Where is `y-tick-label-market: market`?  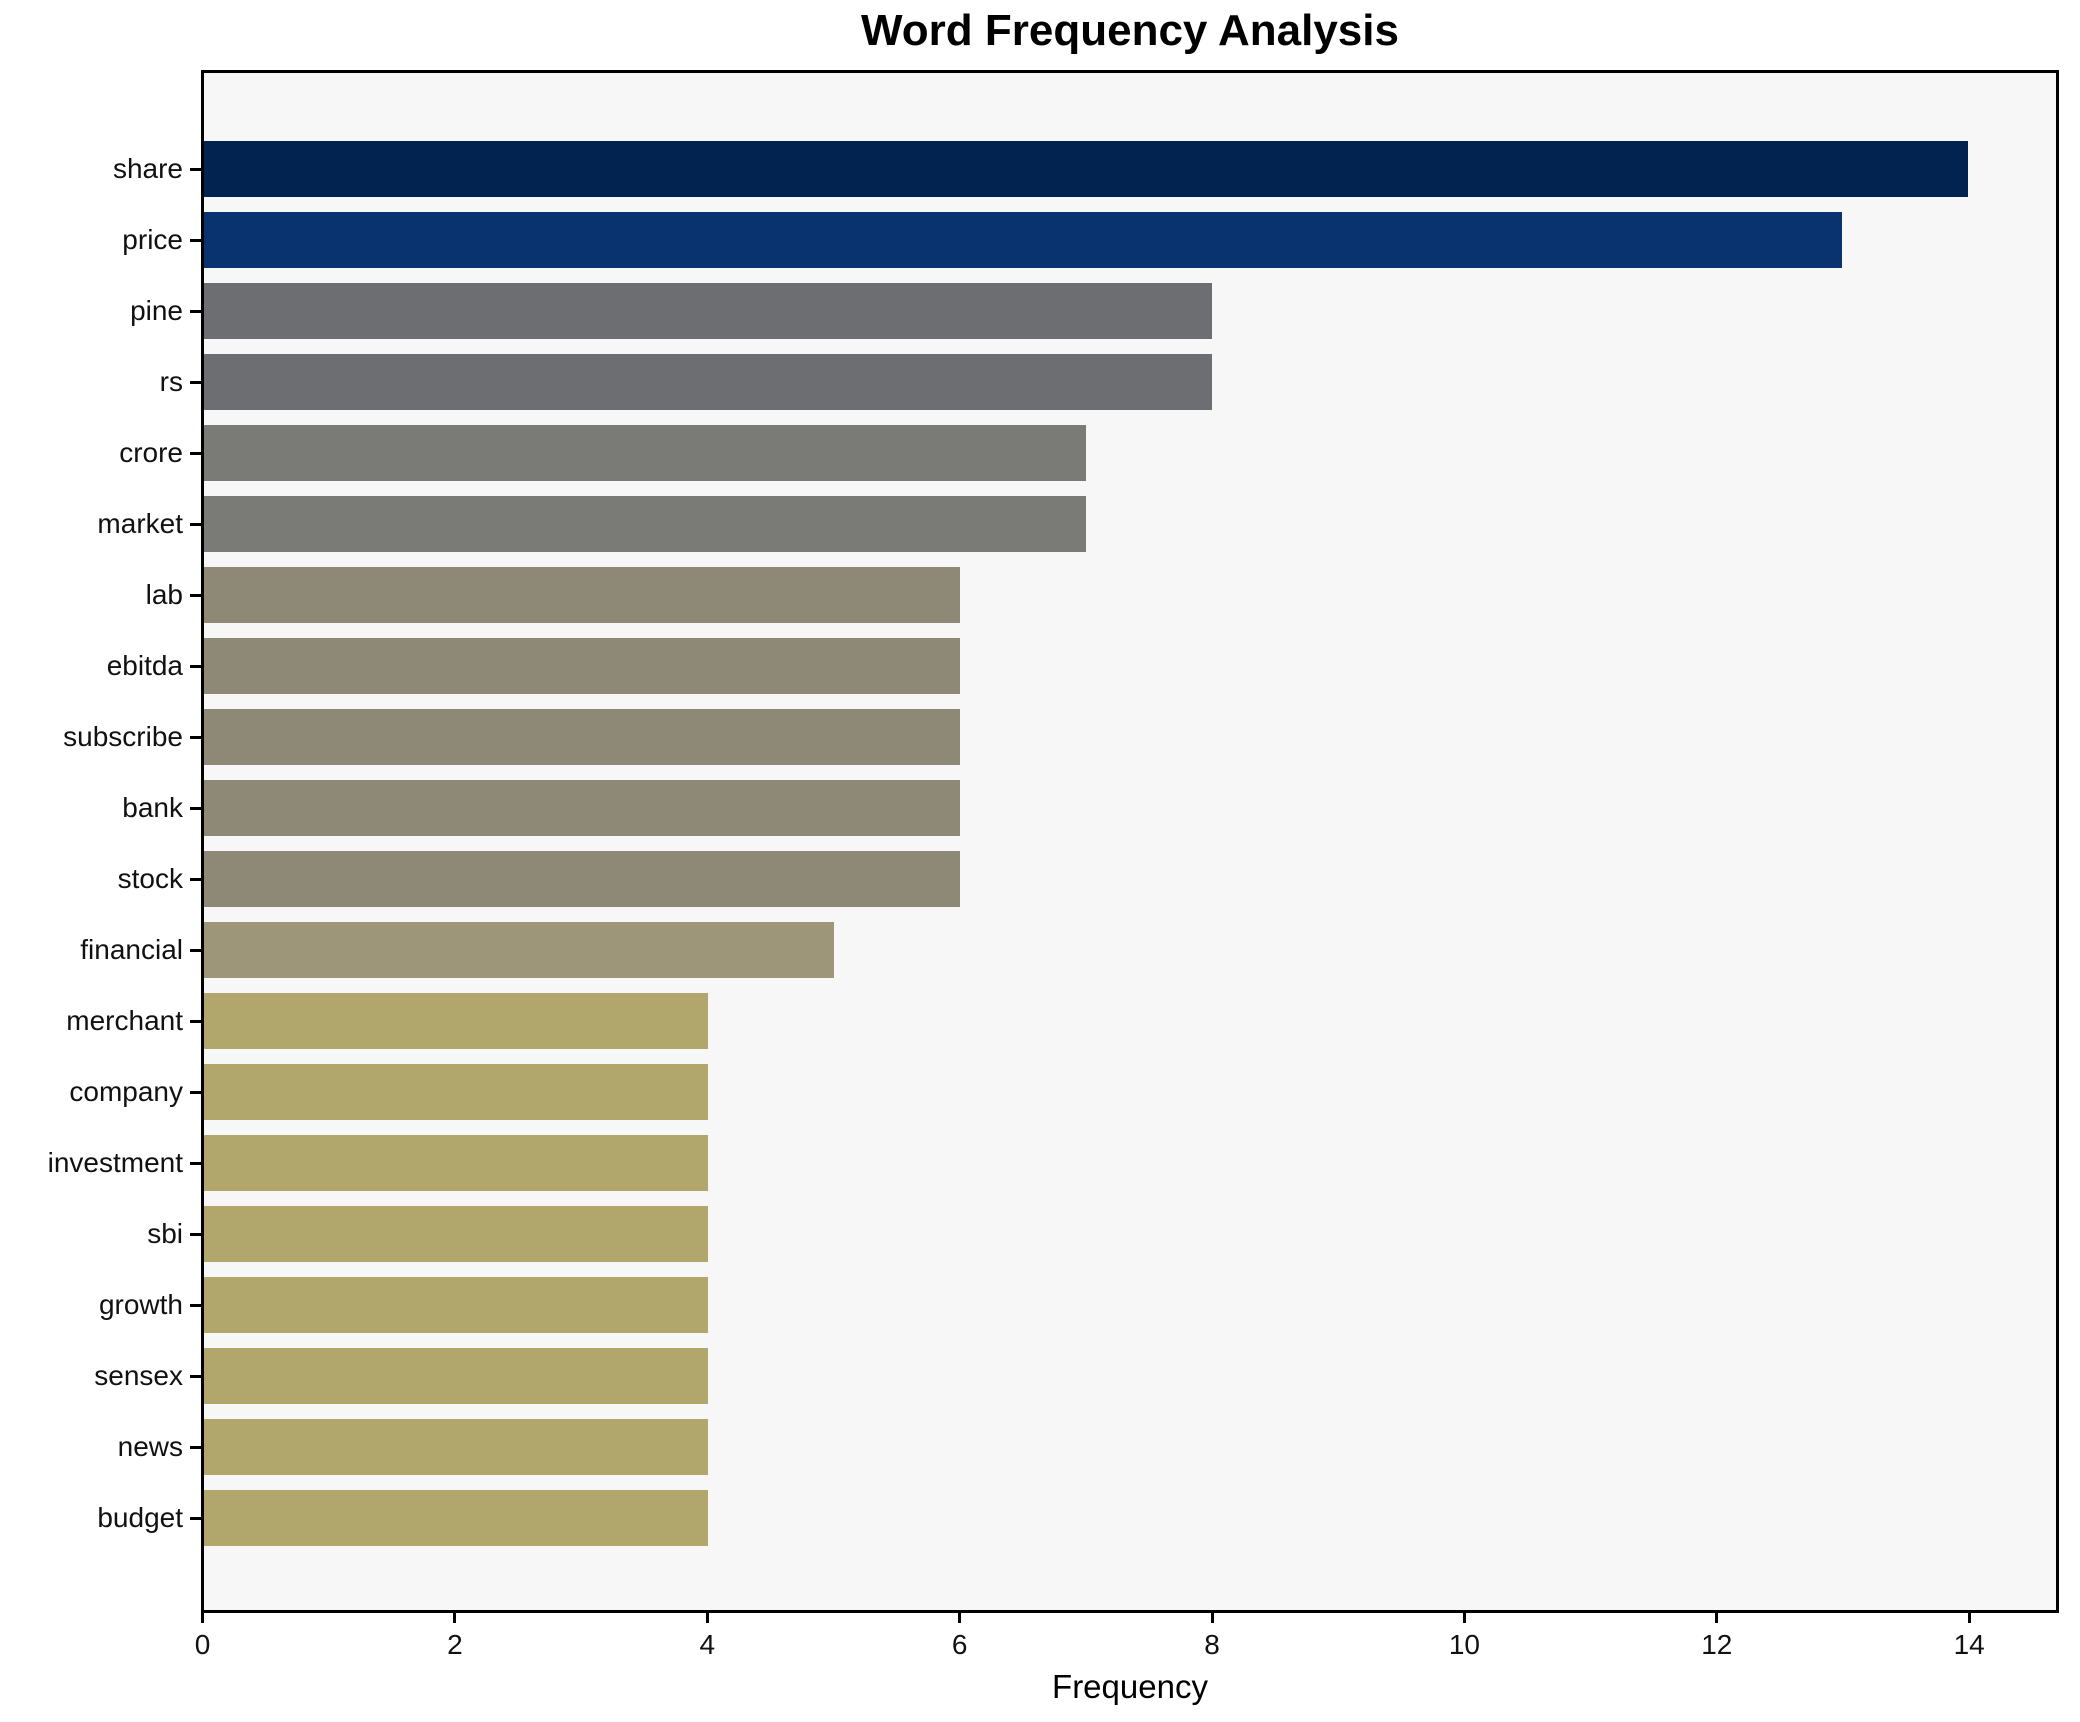
y-tick-label-market: market is located at coordinates (140, 523).